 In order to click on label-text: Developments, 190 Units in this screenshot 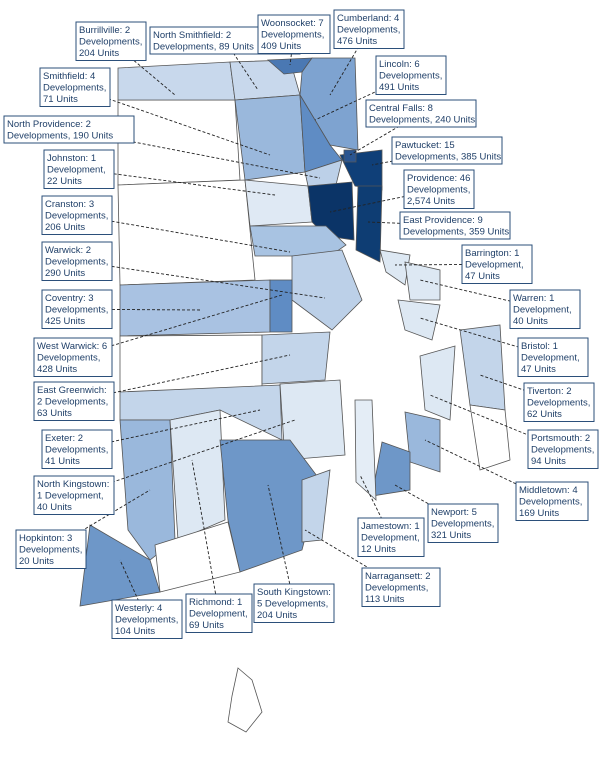, I will do `click(60, 136)`.